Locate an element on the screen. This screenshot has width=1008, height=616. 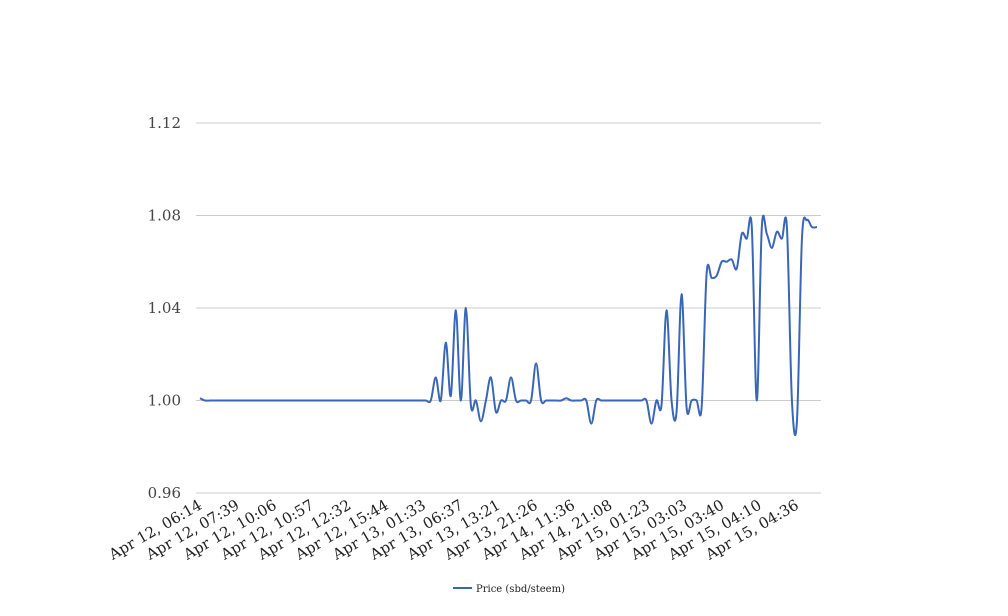
y-axis-ticks: 0.96 1.00 1.04 1.08 1.12 is located at coordinates (164, 308).